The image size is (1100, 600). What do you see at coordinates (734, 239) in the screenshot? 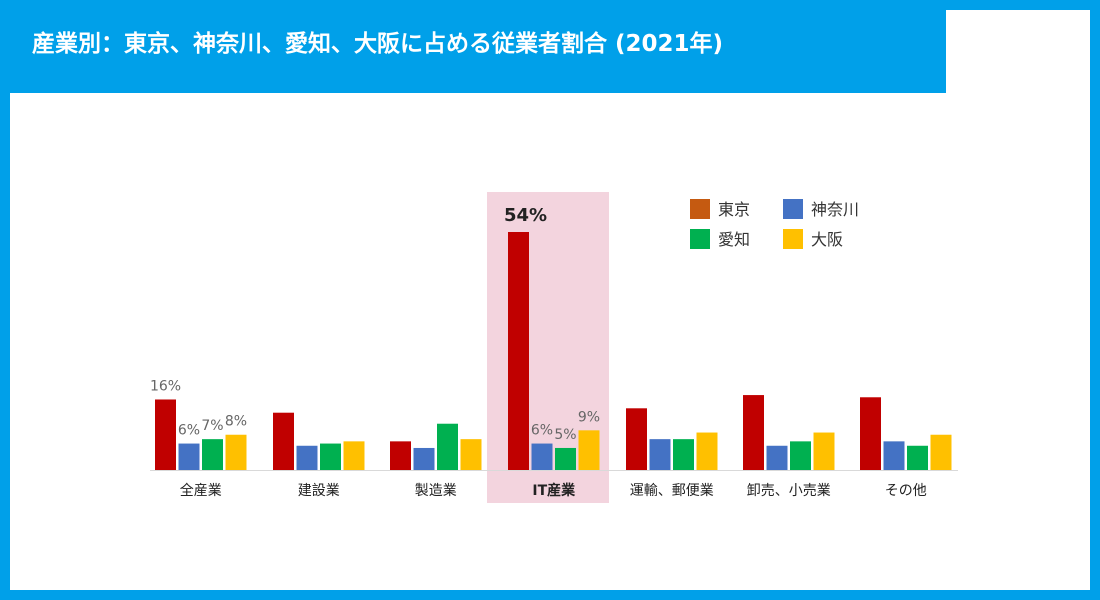
I see `legend-label: 愛知` at bounding box center [734, 239].